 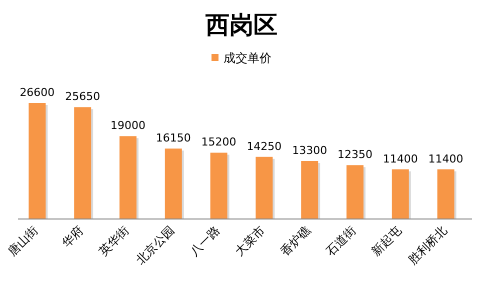 What do you see at coordinates (114, 241) in the screenshot?
I see `x-tick-label: 英华街` at bounding box center [114, 241].